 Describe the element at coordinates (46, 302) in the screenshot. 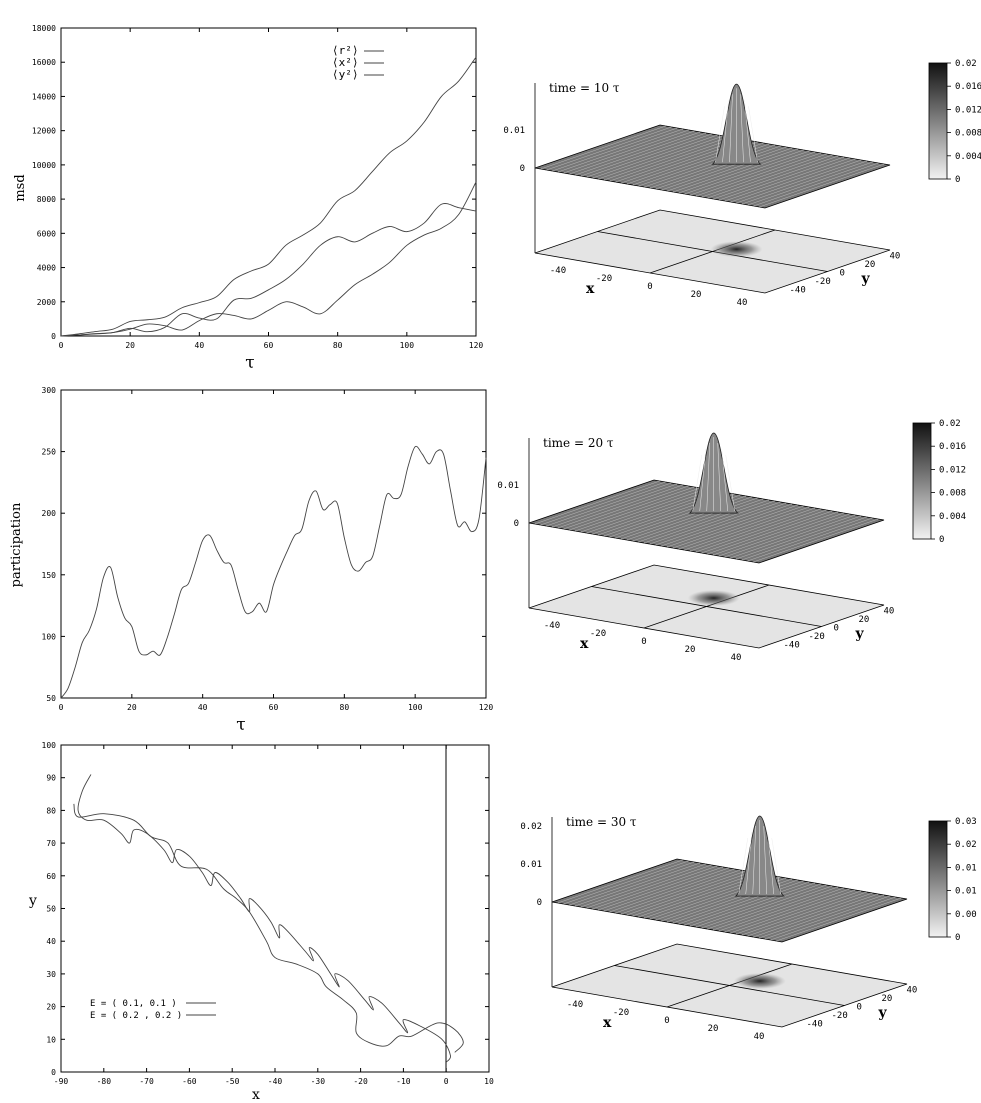

I see `y-tick-label: 2000` at that location.